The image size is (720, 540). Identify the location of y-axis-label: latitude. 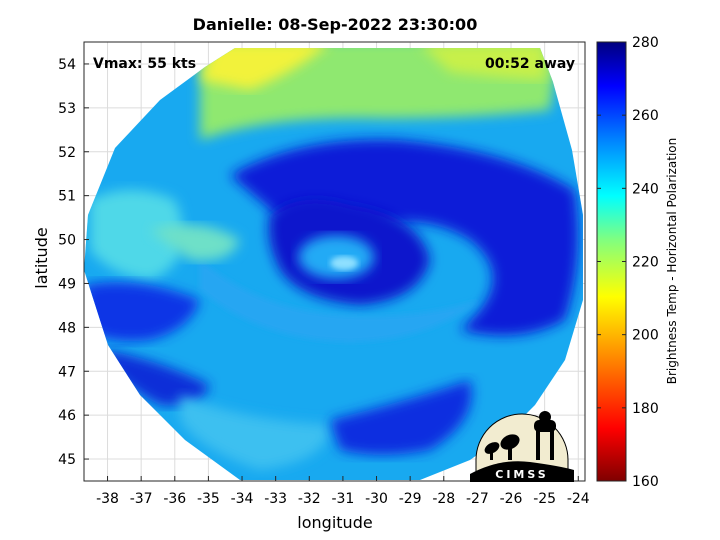
(41, 257).